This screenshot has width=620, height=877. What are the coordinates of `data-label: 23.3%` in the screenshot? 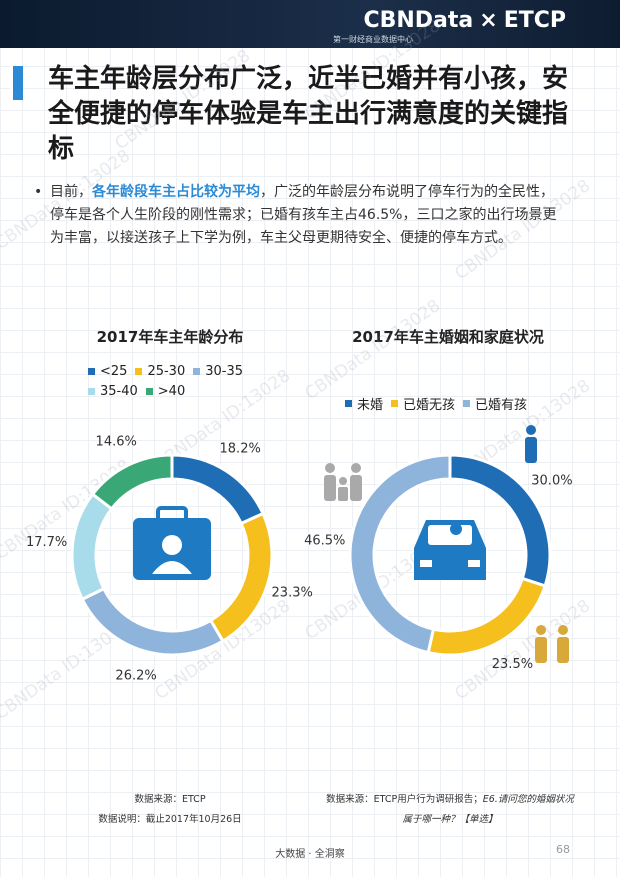 It's located at (292, 592).